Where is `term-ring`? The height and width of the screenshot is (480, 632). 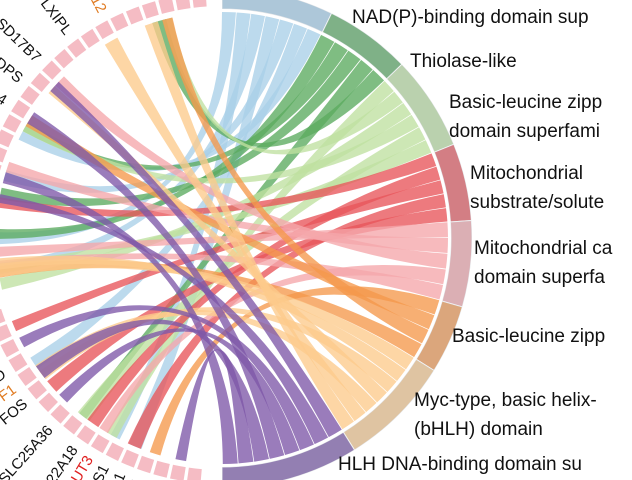 term-ring is located at coordinates (288, 455).